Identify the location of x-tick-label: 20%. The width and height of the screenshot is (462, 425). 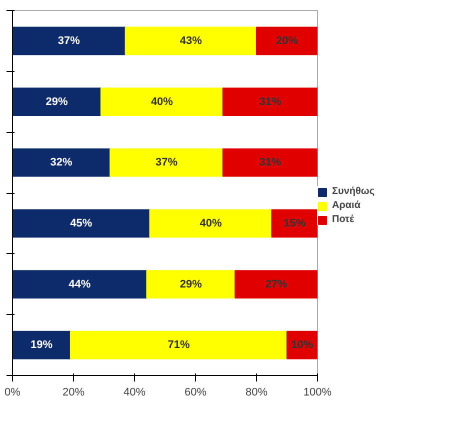
(73, 392).